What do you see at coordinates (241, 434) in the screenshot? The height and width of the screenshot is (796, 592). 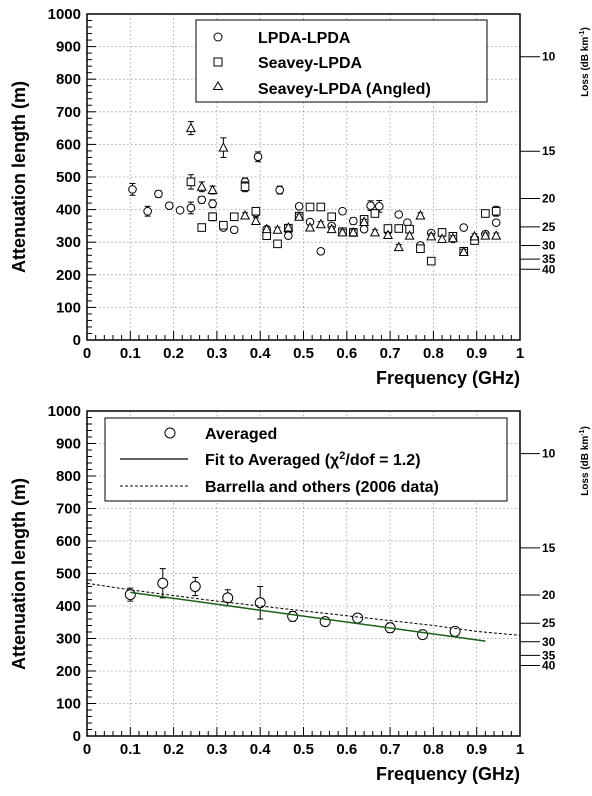 I see `legend-label-averaged: Averaged` at bounding box center [241, 434].